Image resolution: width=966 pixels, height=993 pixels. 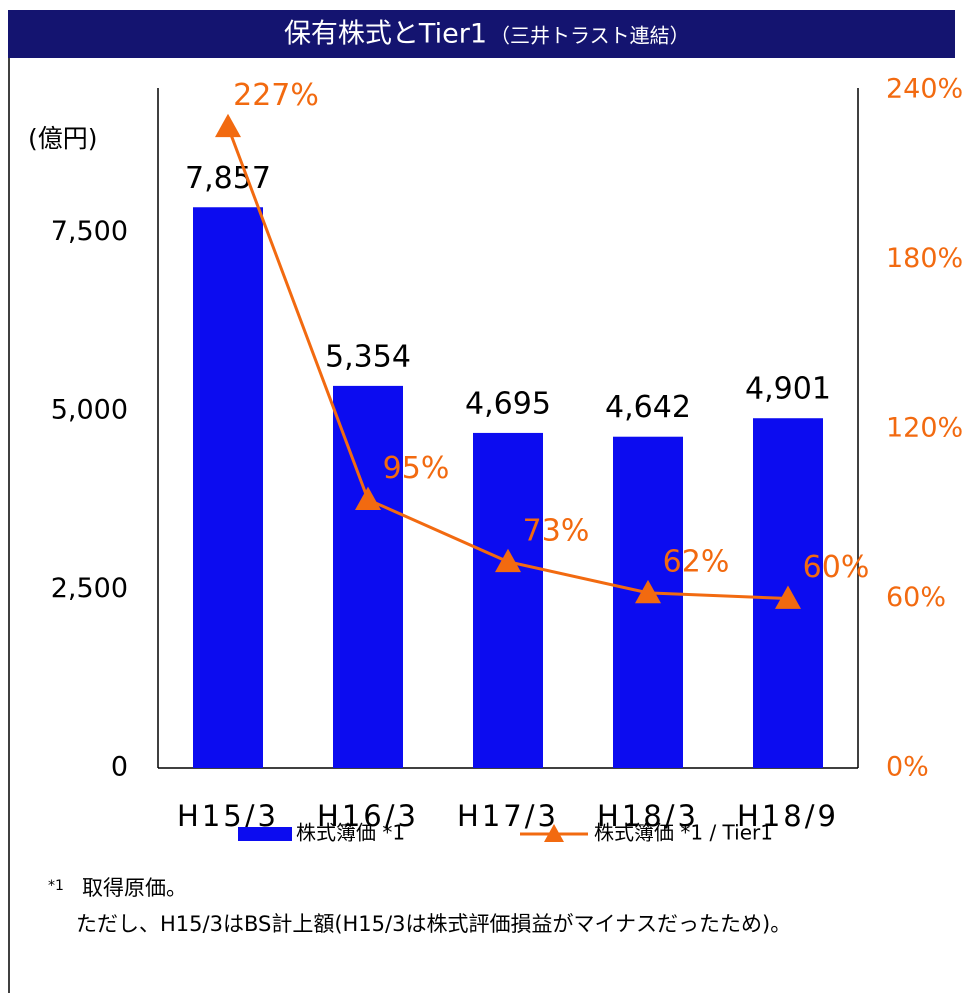 What do you see at coordinates (648, 407) in the screenshot?
I see `bar-value-label: 4,642` at bounding box center [648, 407].